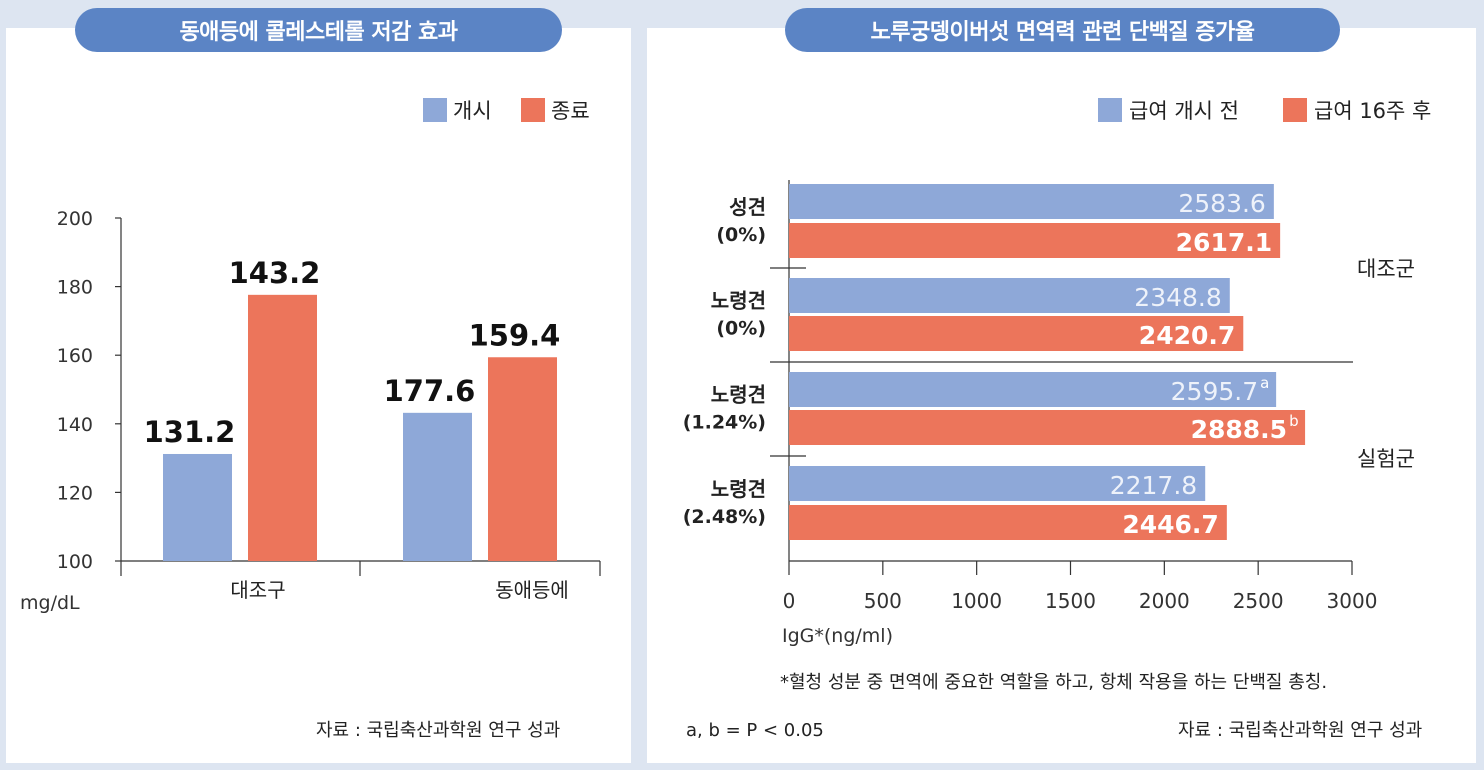 The width and height of the screenshot is (1484, 770). What do you see at coordinates (789, 601) in the screenshot?
I see `x-tick-label: 0` at bounding box center [789, 601].